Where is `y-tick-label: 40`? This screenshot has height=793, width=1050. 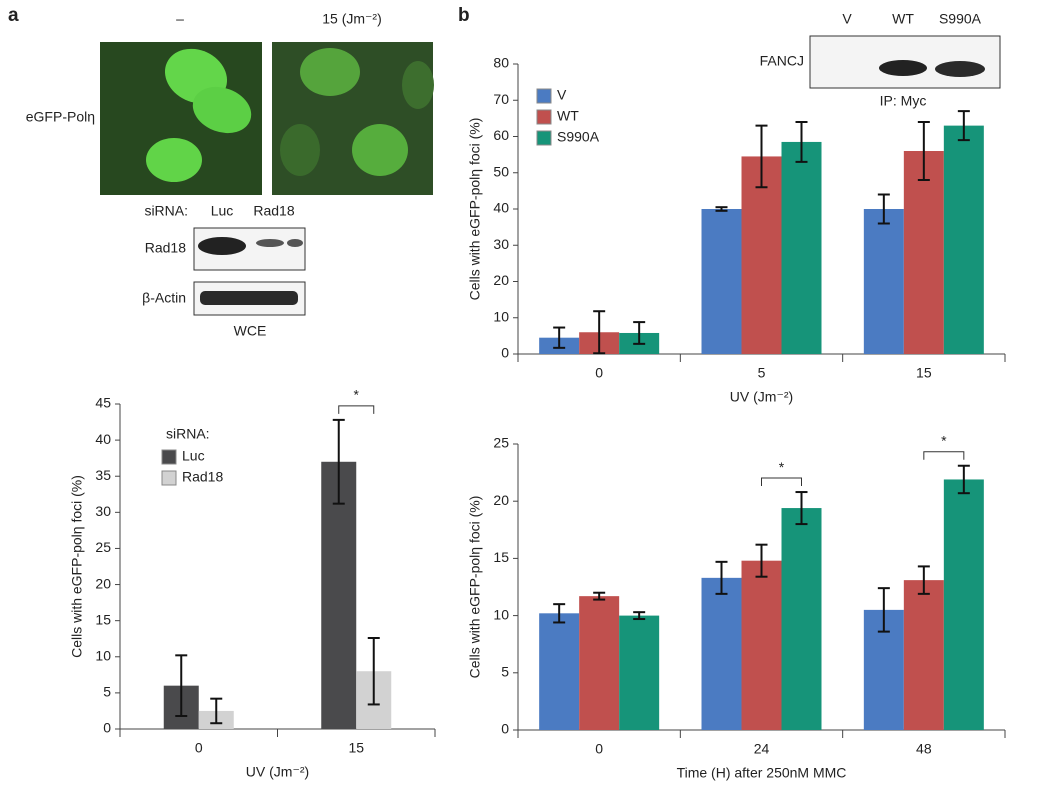 y-tick-label: 40 is located at coordinates (103, 439).